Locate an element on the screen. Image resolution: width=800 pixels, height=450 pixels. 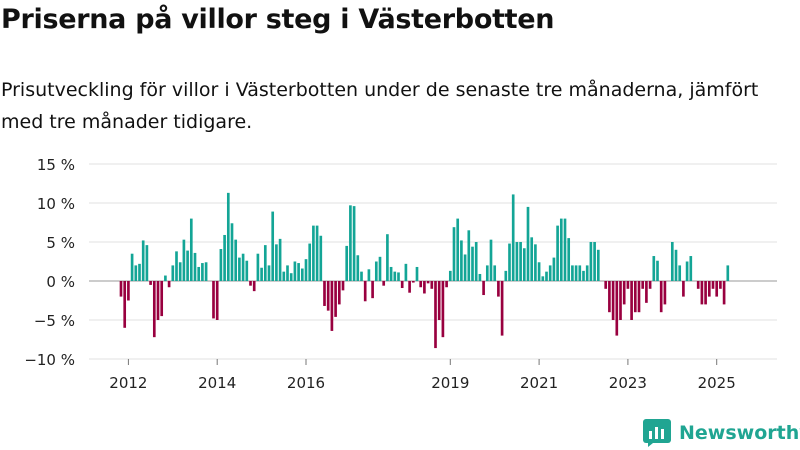
x-tick-label: 2016 is located at coordinates (306, 383).